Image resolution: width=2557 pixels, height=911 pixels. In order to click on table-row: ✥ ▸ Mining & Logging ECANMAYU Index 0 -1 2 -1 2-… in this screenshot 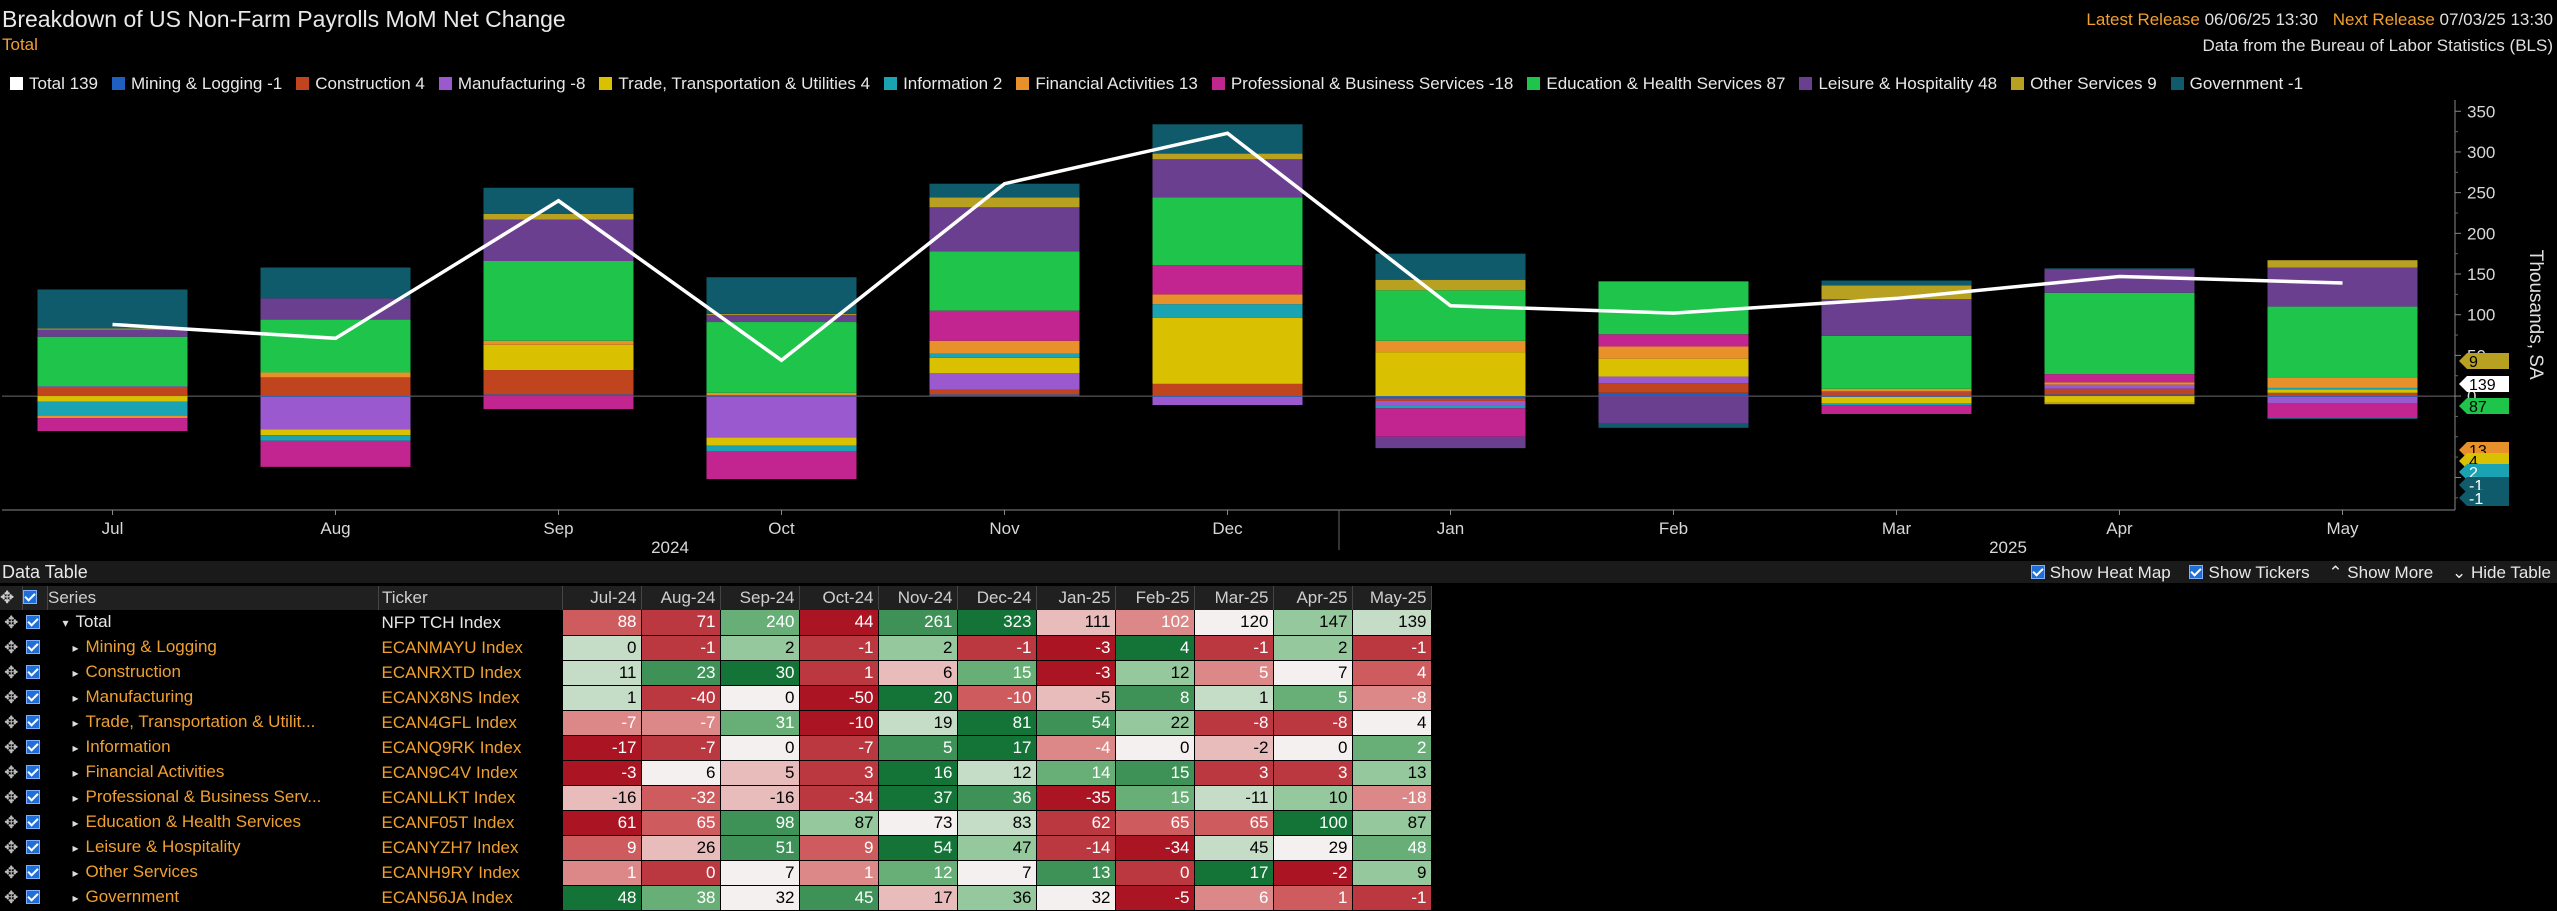, I will do `click(716, 648)`.